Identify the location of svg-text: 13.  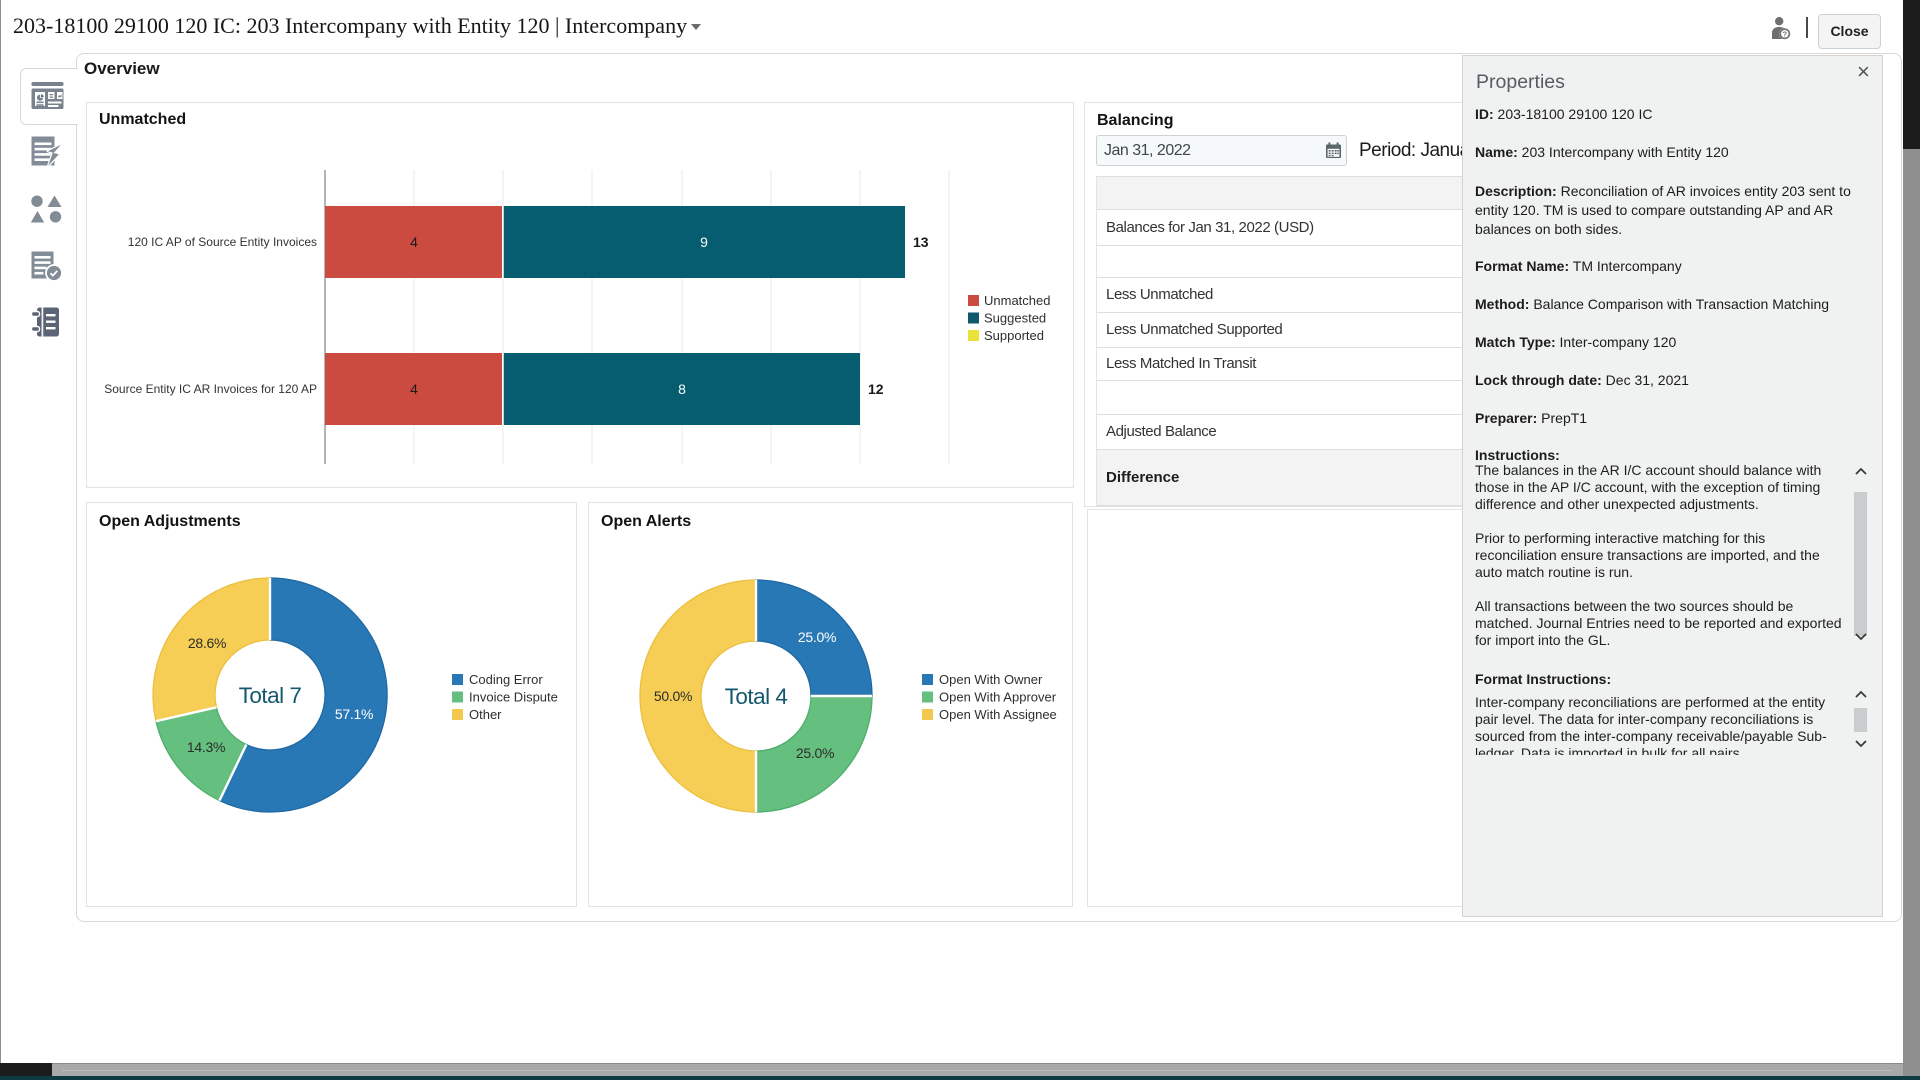
(921, 242).